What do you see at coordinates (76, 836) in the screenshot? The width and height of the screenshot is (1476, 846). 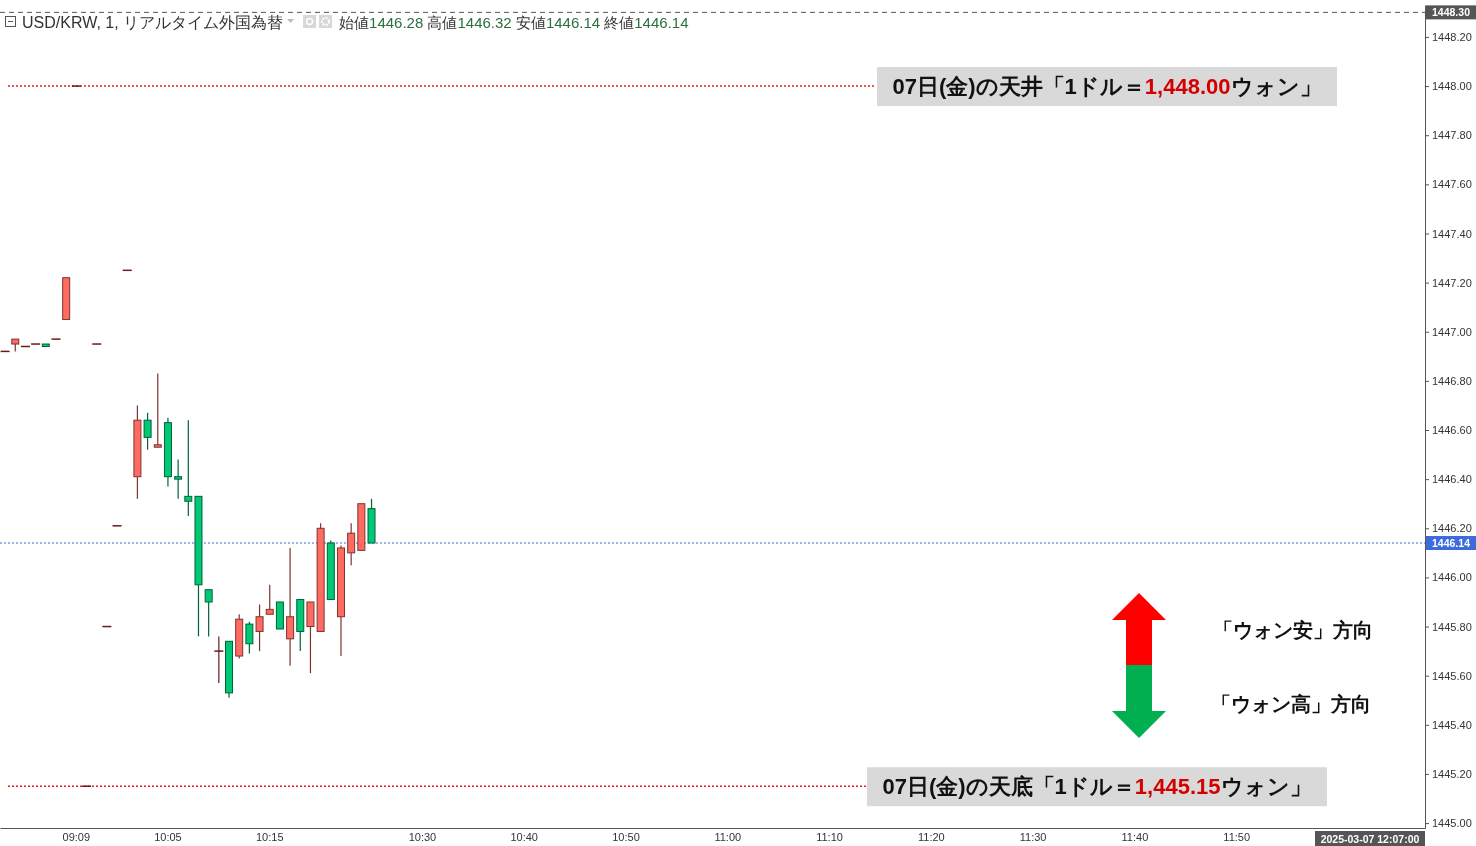 I see `x-tick-label: 09:09` at bounding box center [76, 836].